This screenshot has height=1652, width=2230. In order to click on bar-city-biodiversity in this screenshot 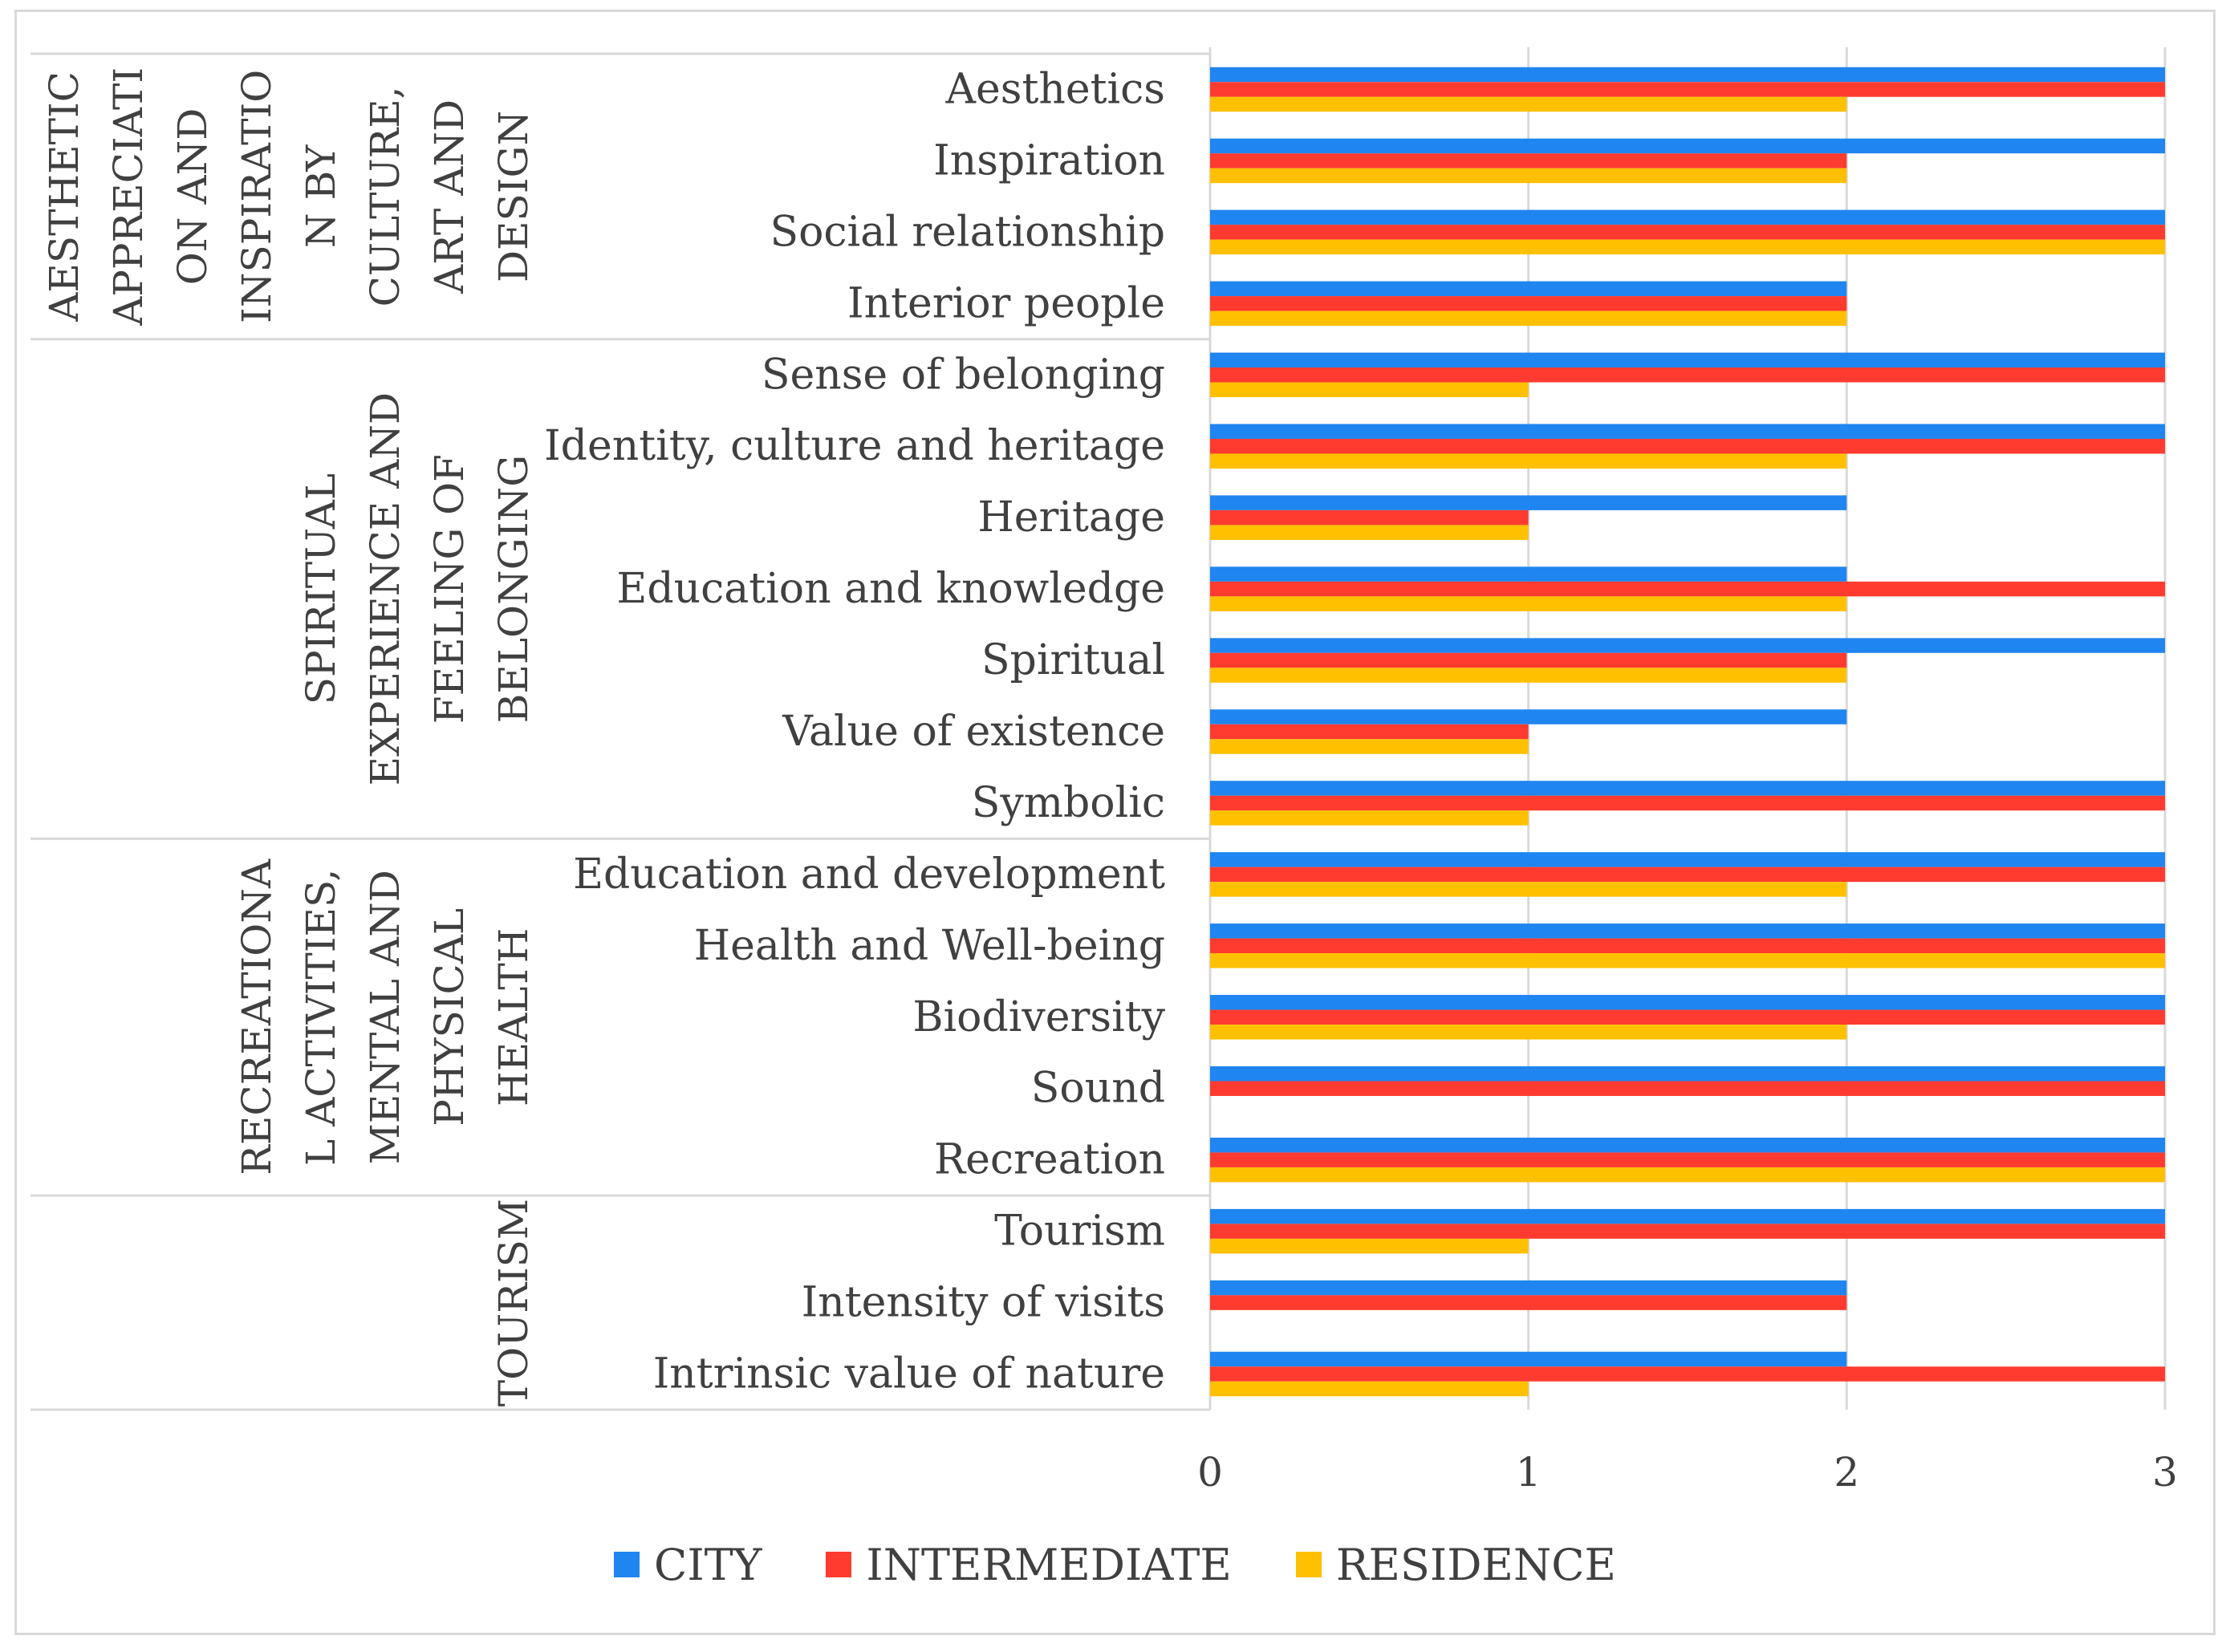, I will do `click(1687, 1002)`.